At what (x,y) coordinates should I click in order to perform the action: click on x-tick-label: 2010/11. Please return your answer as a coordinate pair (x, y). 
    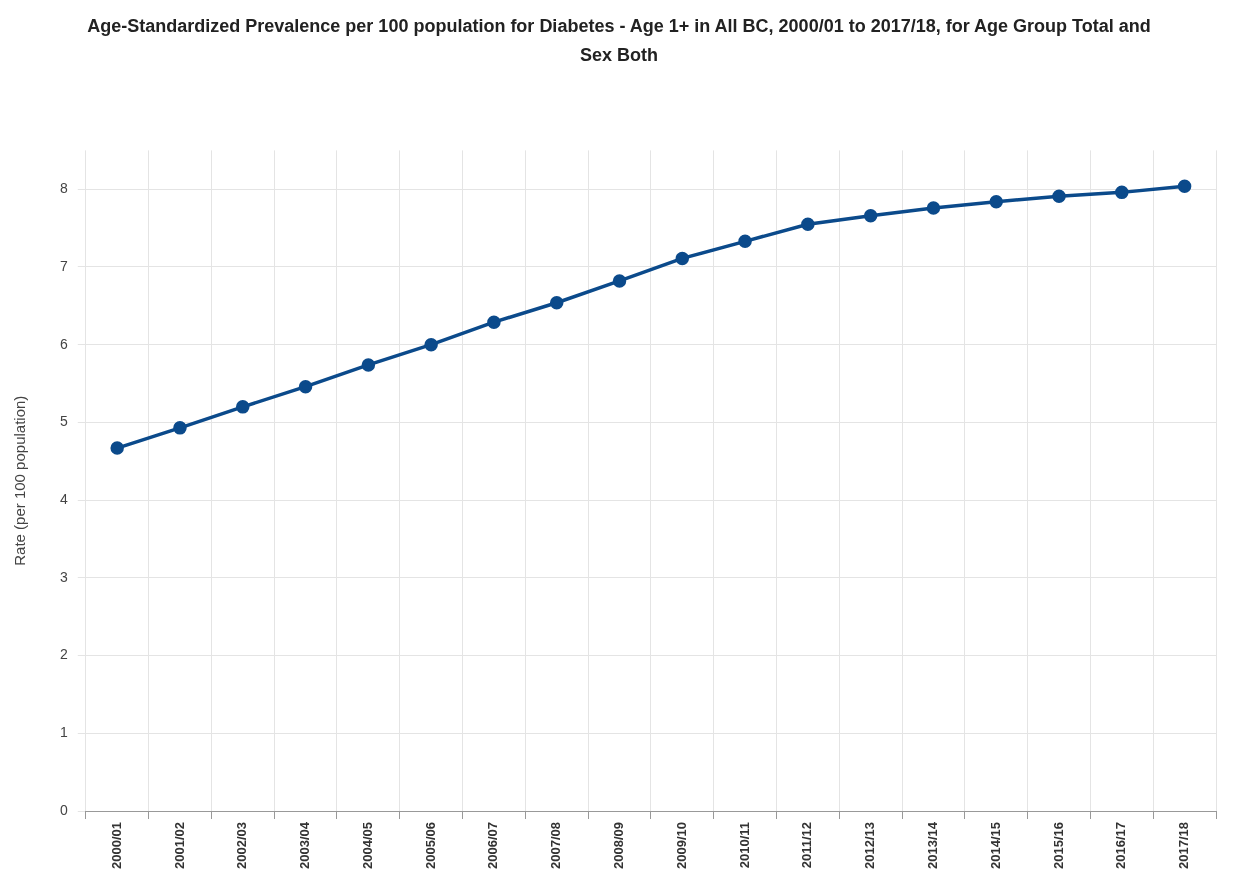
    Looking at the image, I should click on (744, 845).